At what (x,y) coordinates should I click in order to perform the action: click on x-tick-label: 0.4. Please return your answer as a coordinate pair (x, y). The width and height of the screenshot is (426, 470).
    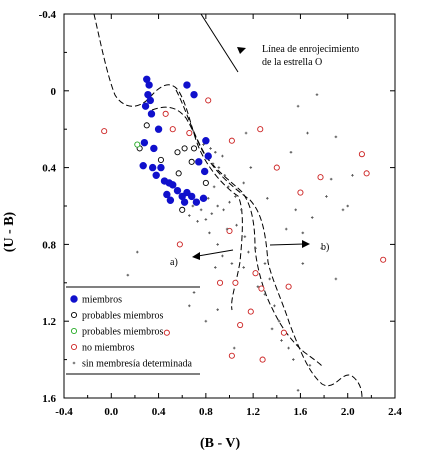
    Looking at the image, I should click on (159, 412).